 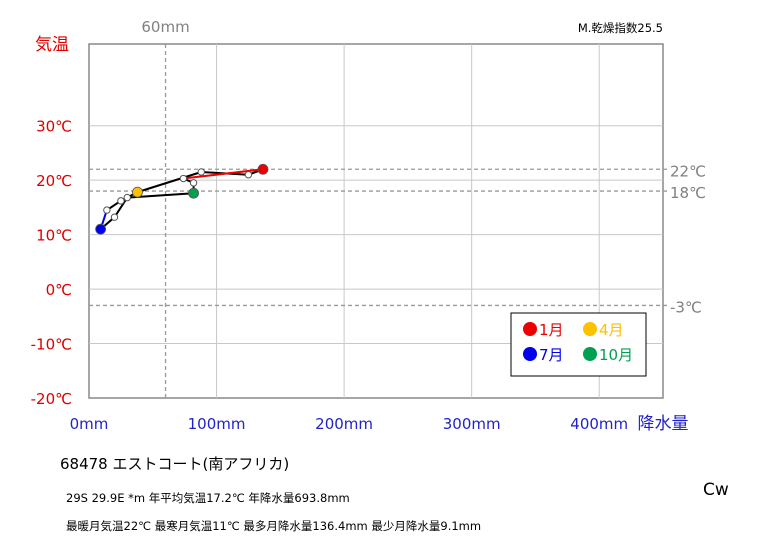 What do you see at coordinates (51, 399) in the screenshot?
I see `y-tick-label: -20℃` at bounding box center [51, 399].